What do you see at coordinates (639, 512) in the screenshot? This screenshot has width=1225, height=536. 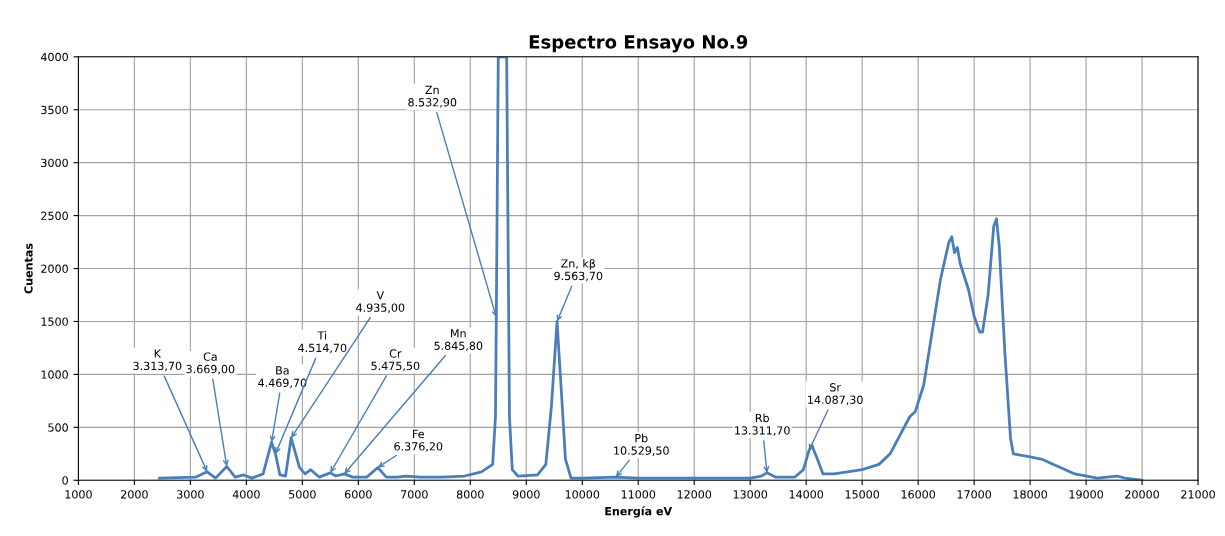 I see `x-axis-title: Energía eV` at bounding box center [639, 512].